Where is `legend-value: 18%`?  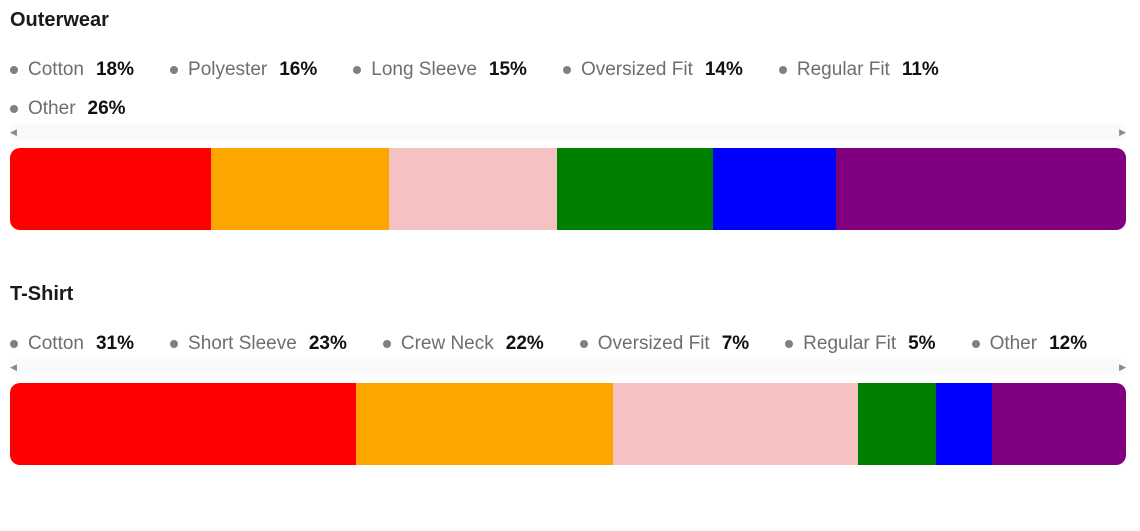 legend-value: 18% is located at coordinates (115, 69).